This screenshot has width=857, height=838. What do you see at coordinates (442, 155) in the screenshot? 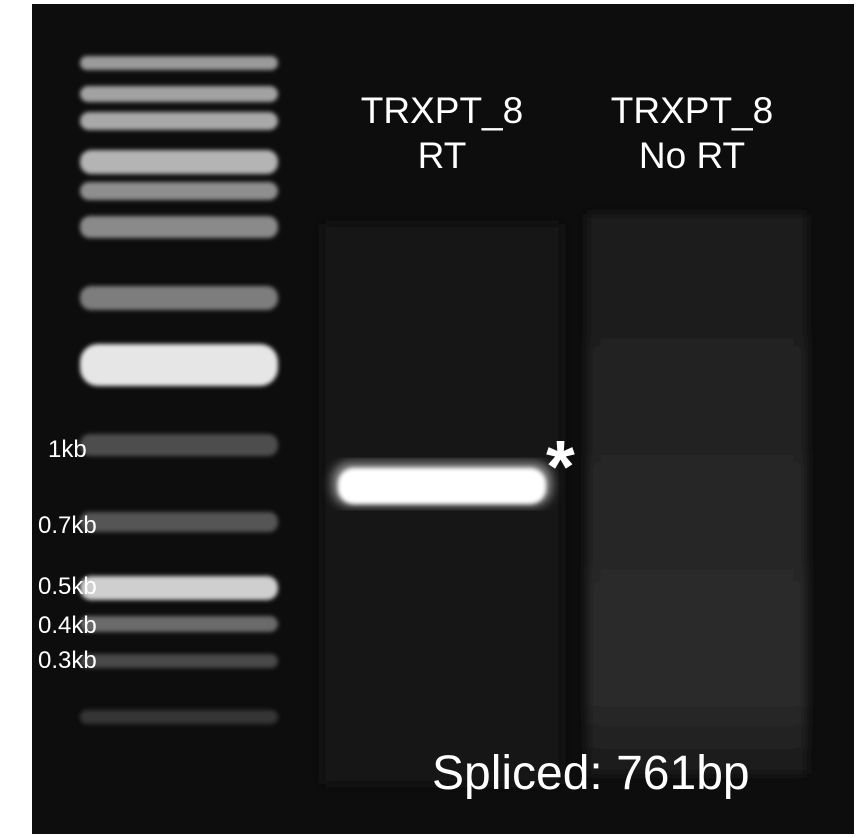
I see `lane-label-rt-line2: RT` at bounding box center [442, 155].